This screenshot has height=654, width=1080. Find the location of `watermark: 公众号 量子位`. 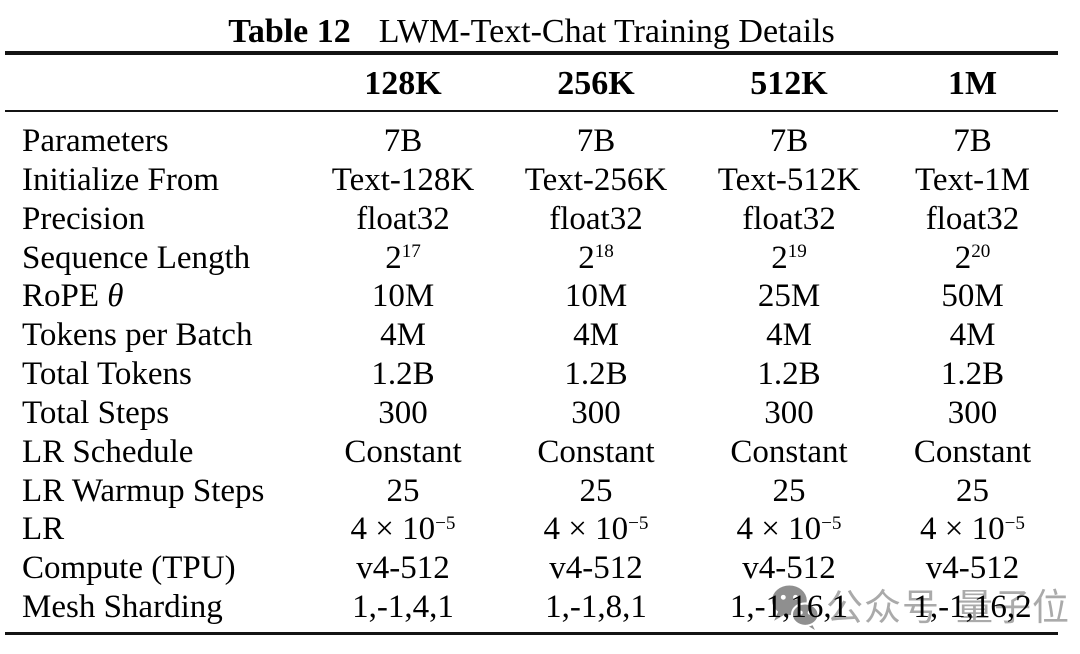

watermark: 公众号 量子位 is located at coordinates (920, 607).